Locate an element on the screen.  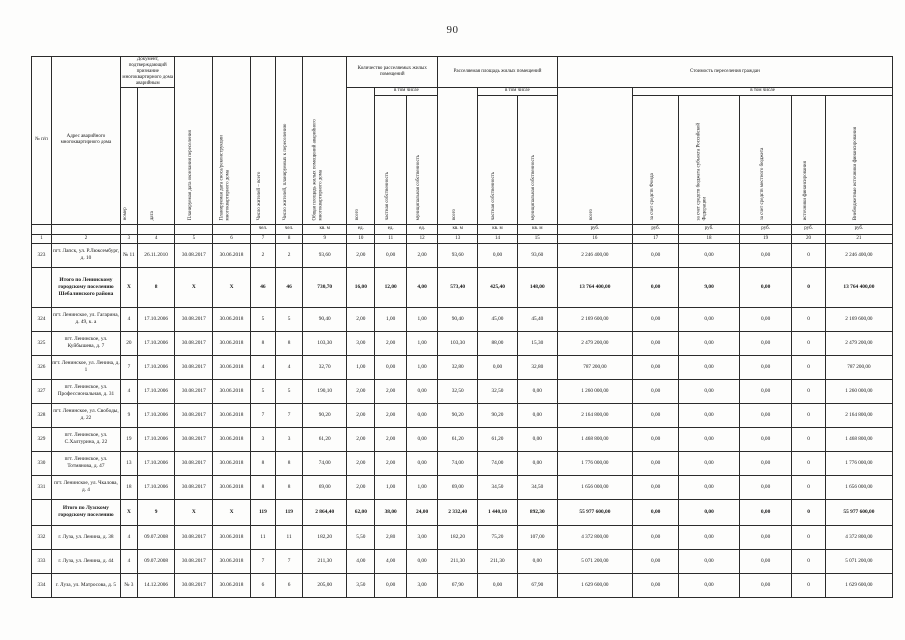
column-number: 5 is located at coordinates (194, 238).